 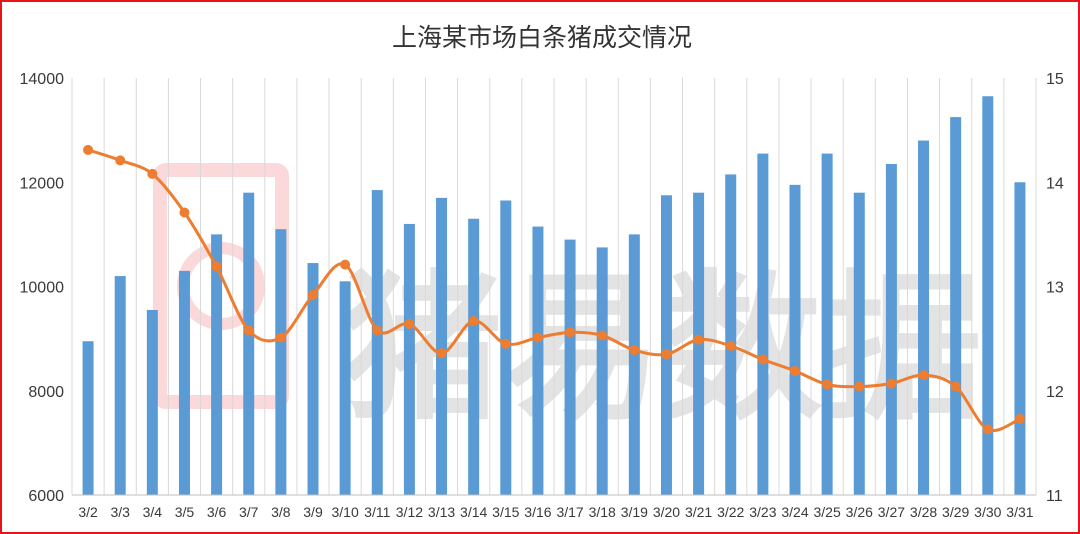 What do you see at coordinates (42, 183) in the screenshot?
I see `y-left-tick-label: 12000` at bounding box center [42, 183].